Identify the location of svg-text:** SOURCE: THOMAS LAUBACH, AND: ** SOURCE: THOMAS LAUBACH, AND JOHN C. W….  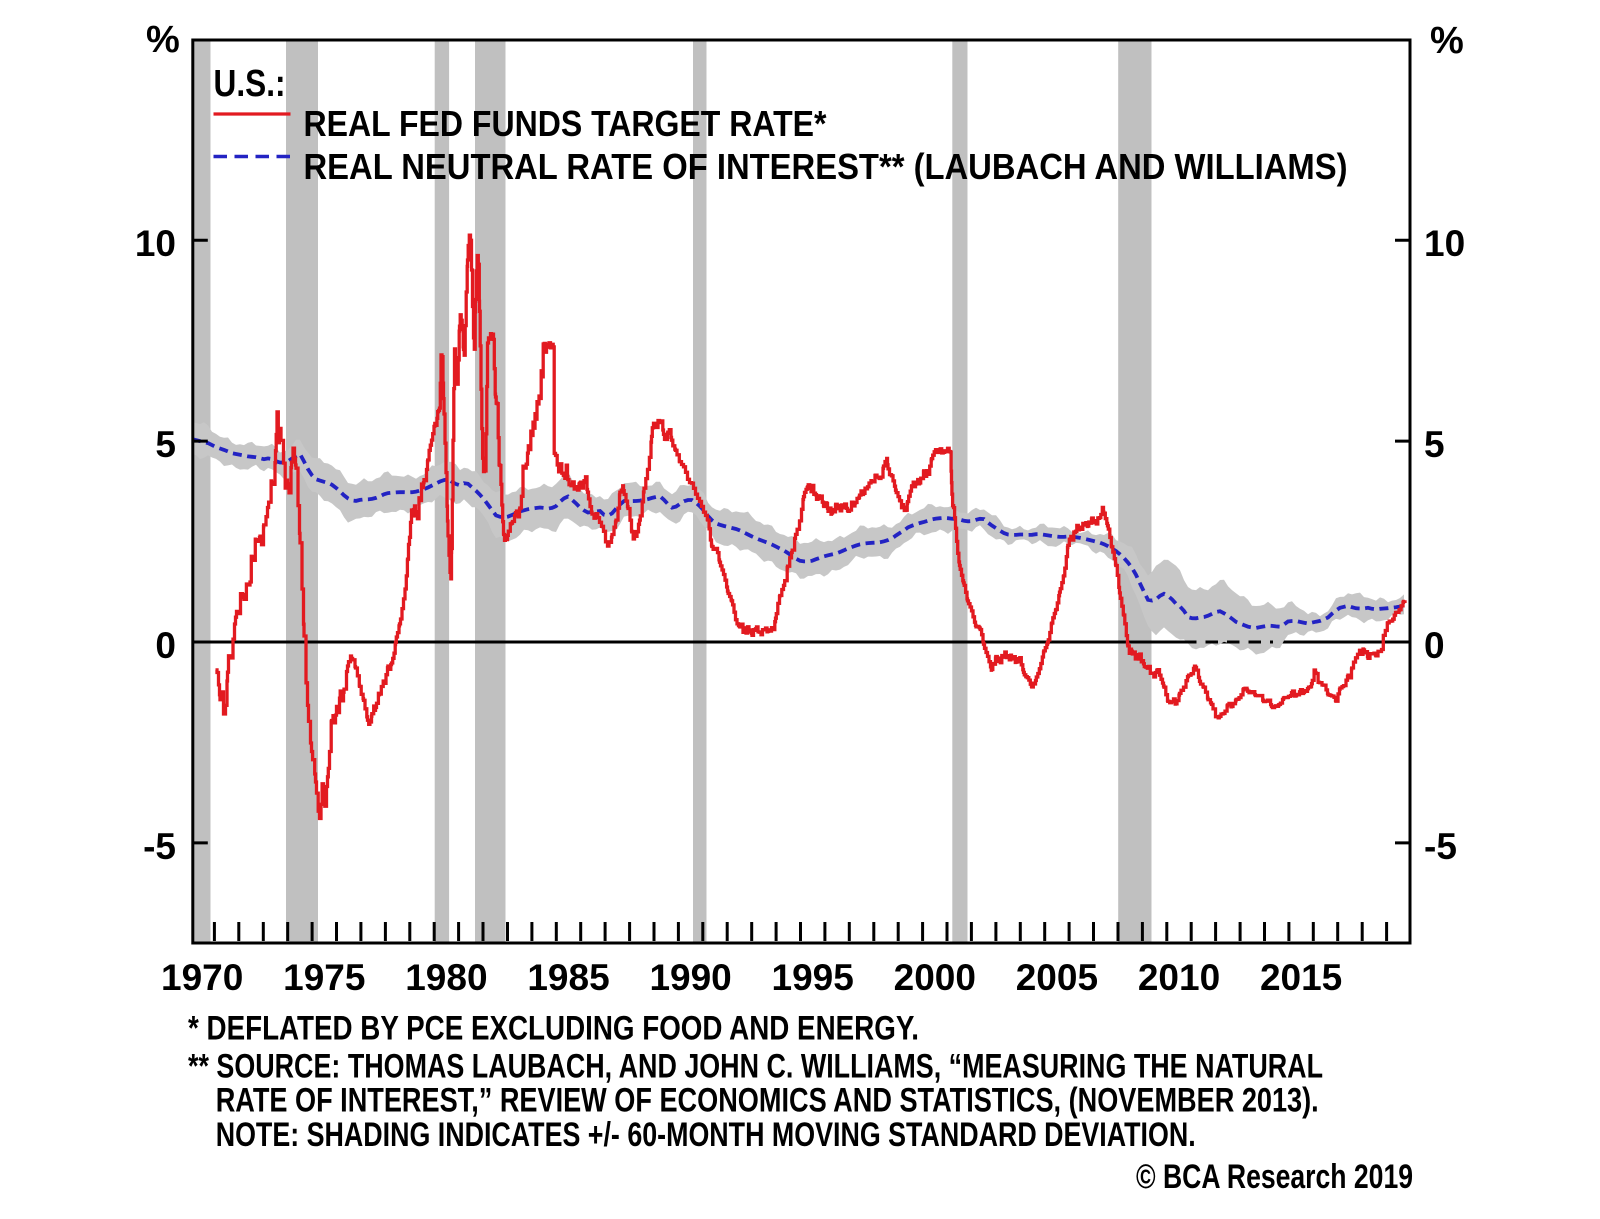
(755, 1067).